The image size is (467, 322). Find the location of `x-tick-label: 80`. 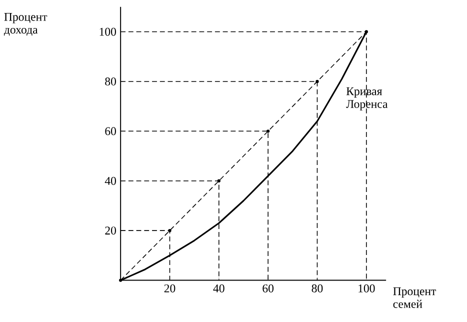

x-tick-label: 80 is located at coordinates (317, 288).